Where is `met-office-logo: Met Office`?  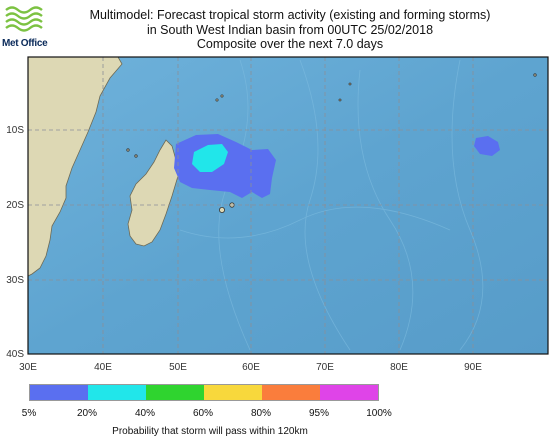
met-office-logo: Met Office is located at coordinates (30, 28).